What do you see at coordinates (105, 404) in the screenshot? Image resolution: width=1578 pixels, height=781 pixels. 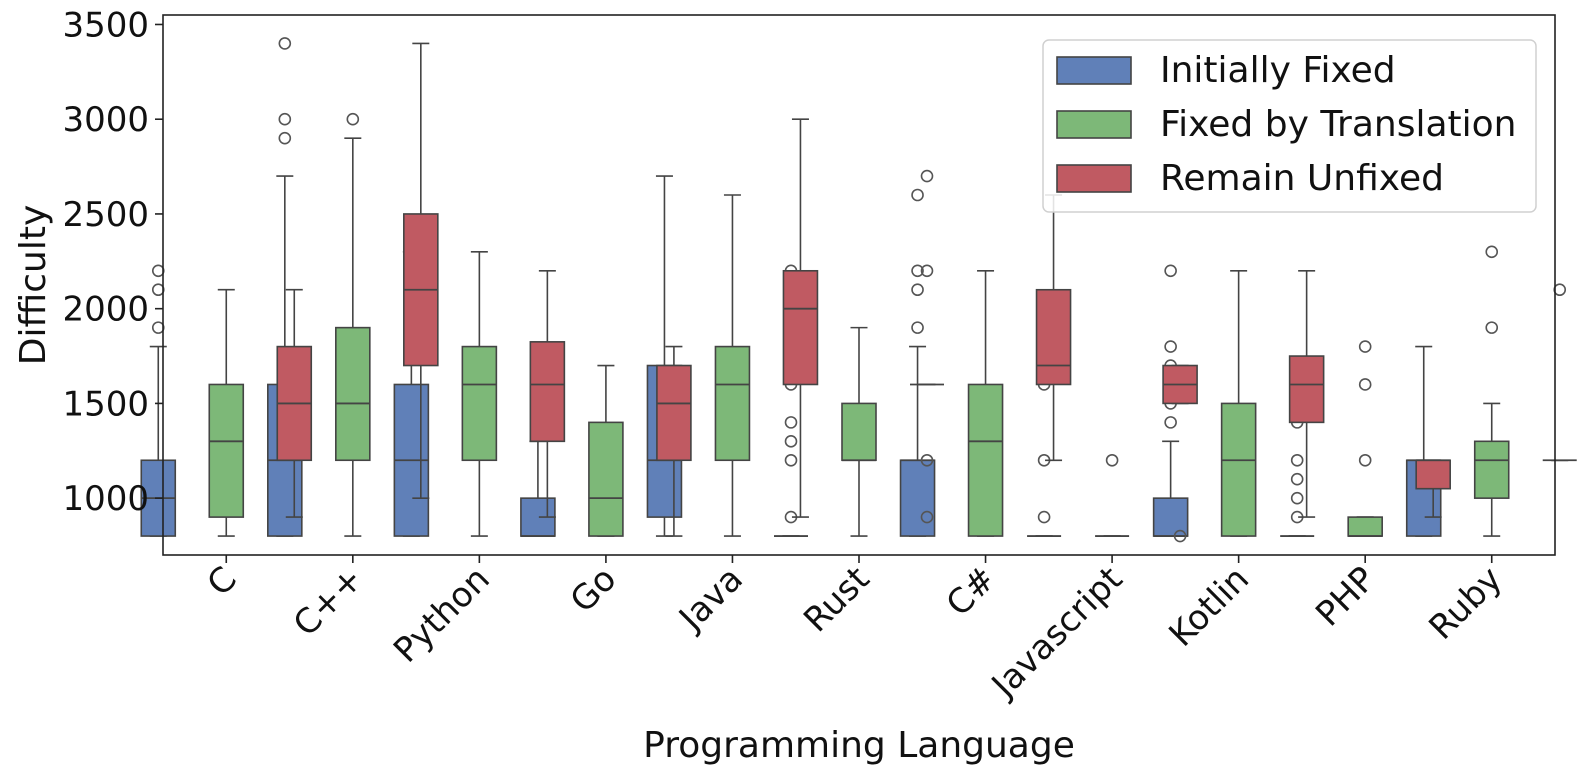 I see `y-tick-label: 1500` at bounding box center [105, 404].